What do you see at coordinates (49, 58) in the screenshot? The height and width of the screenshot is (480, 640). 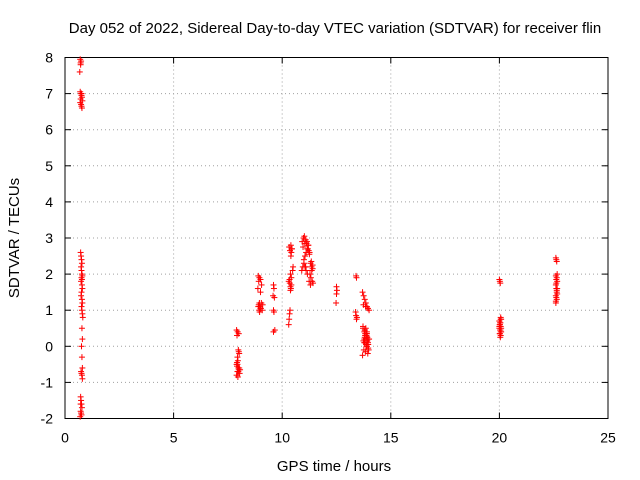 I see `y-tick-label: 8` at bounding box center [49, 58].